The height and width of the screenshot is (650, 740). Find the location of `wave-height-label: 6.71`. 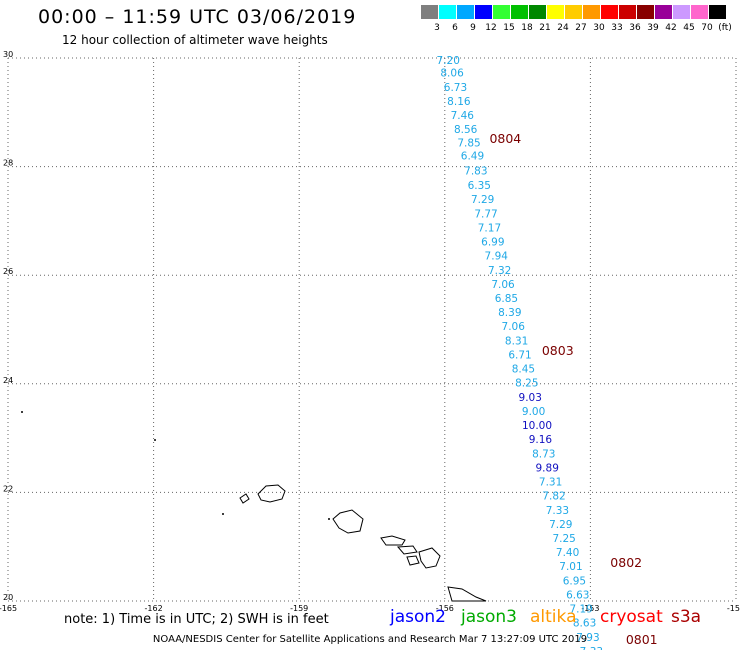

wave-height-label: 6.71 is located at coordinates (519, 355).